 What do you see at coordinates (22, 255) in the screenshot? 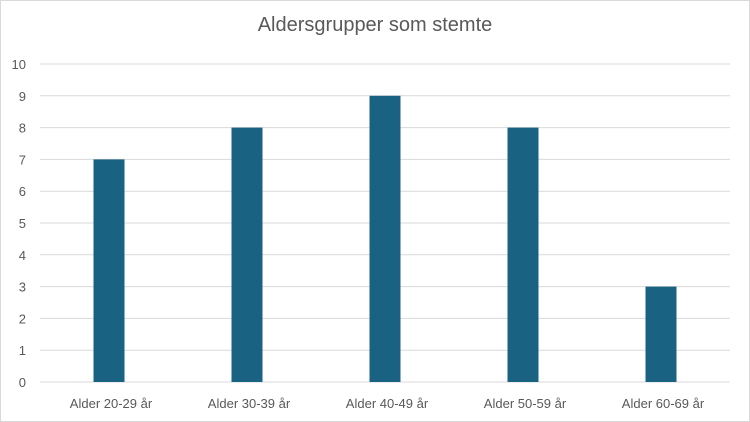
I see `y-tick-label: 4` at bounding box center [22, 255].